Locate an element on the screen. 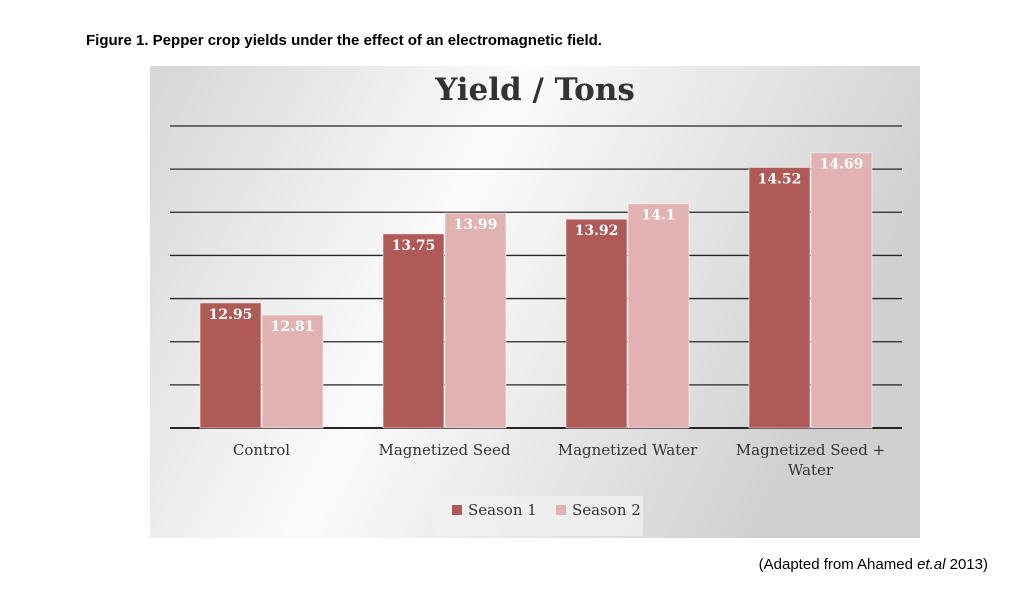 The width and height of the screenshot is (1024, 612). category-label: Magnetized Seed + is located at coordinates (810, 450).